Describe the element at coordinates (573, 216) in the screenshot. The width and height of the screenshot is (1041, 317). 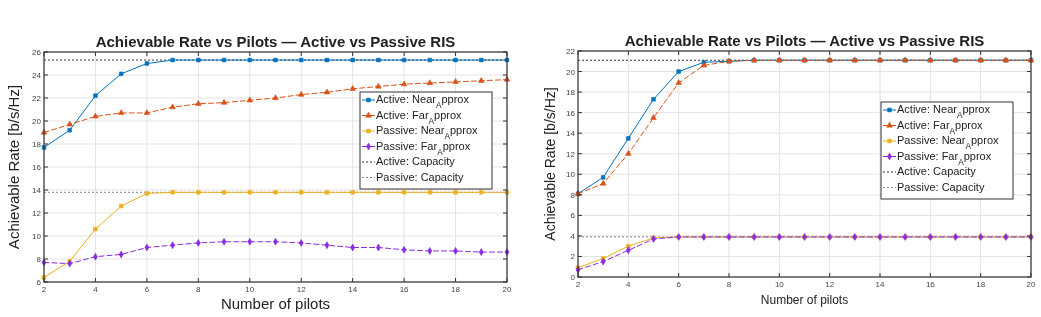
I see `y-tick-label: 6` at that location.